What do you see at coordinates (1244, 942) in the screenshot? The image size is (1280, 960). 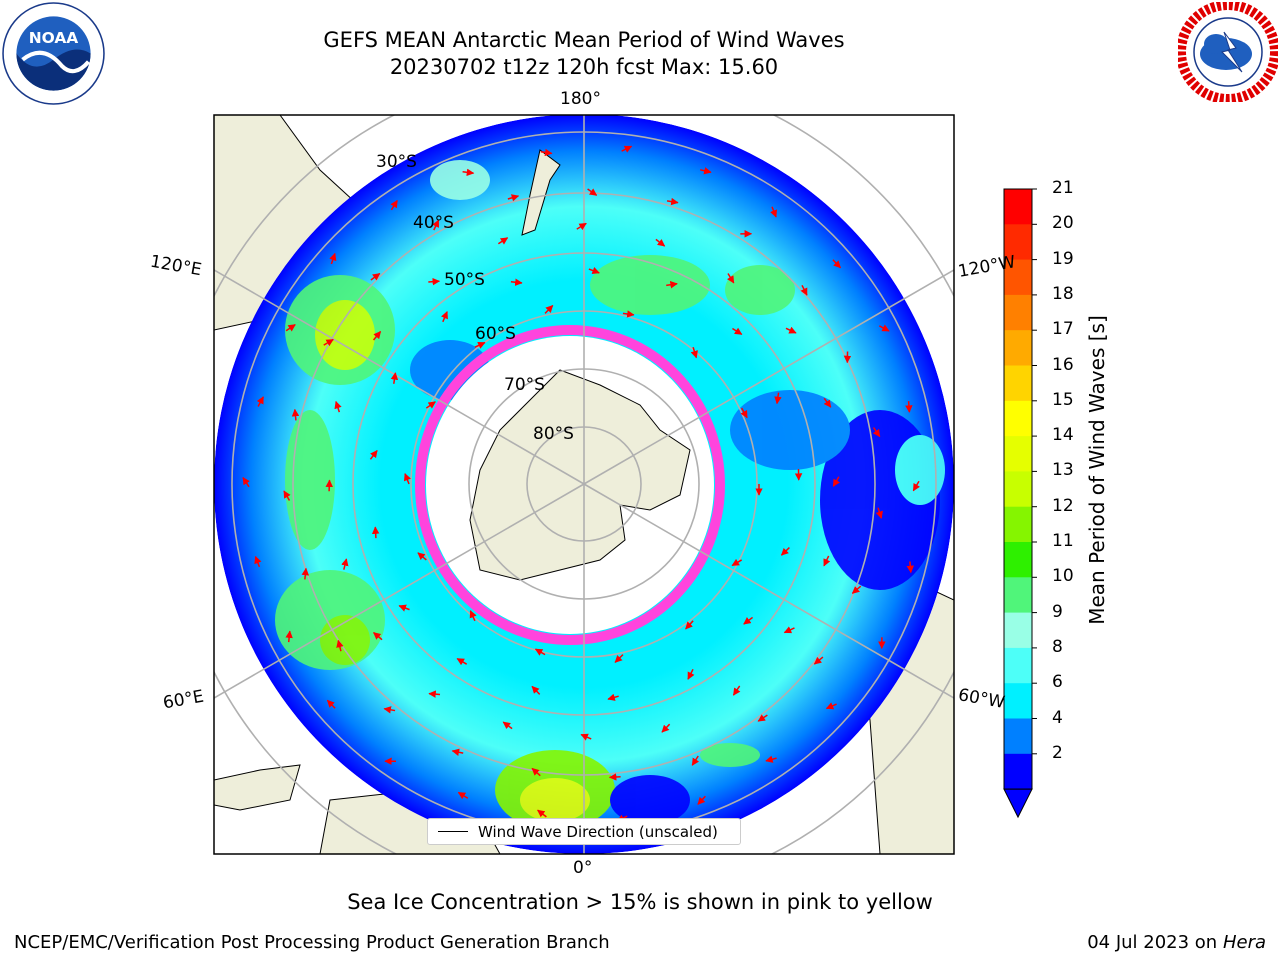 I see `run-host: Hera` at bounding box center [1244, 942].